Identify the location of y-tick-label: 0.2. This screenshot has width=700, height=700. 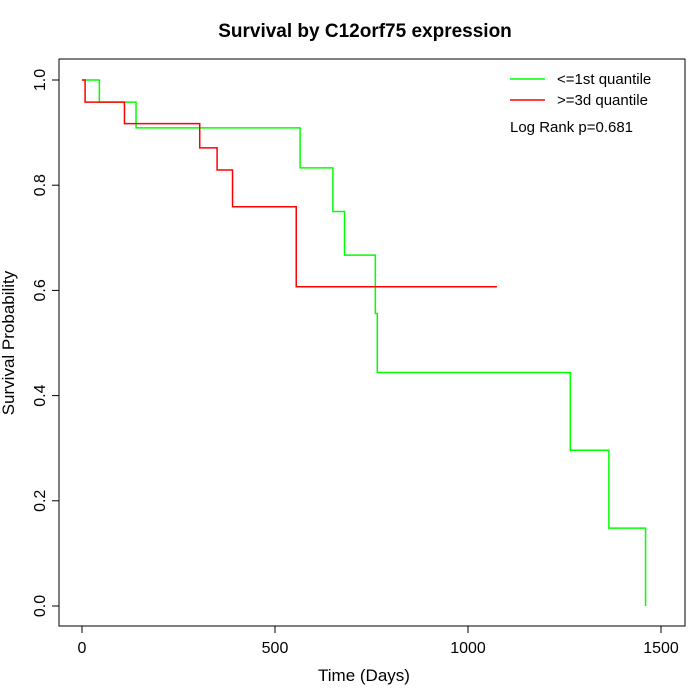
(40, 501).